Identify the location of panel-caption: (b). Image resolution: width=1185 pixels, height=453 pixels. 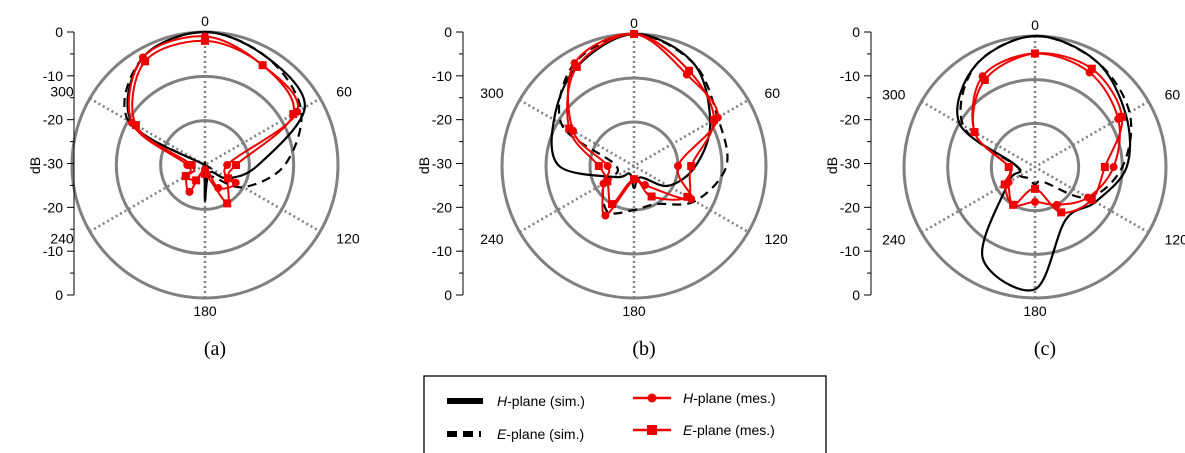
(643, 349).